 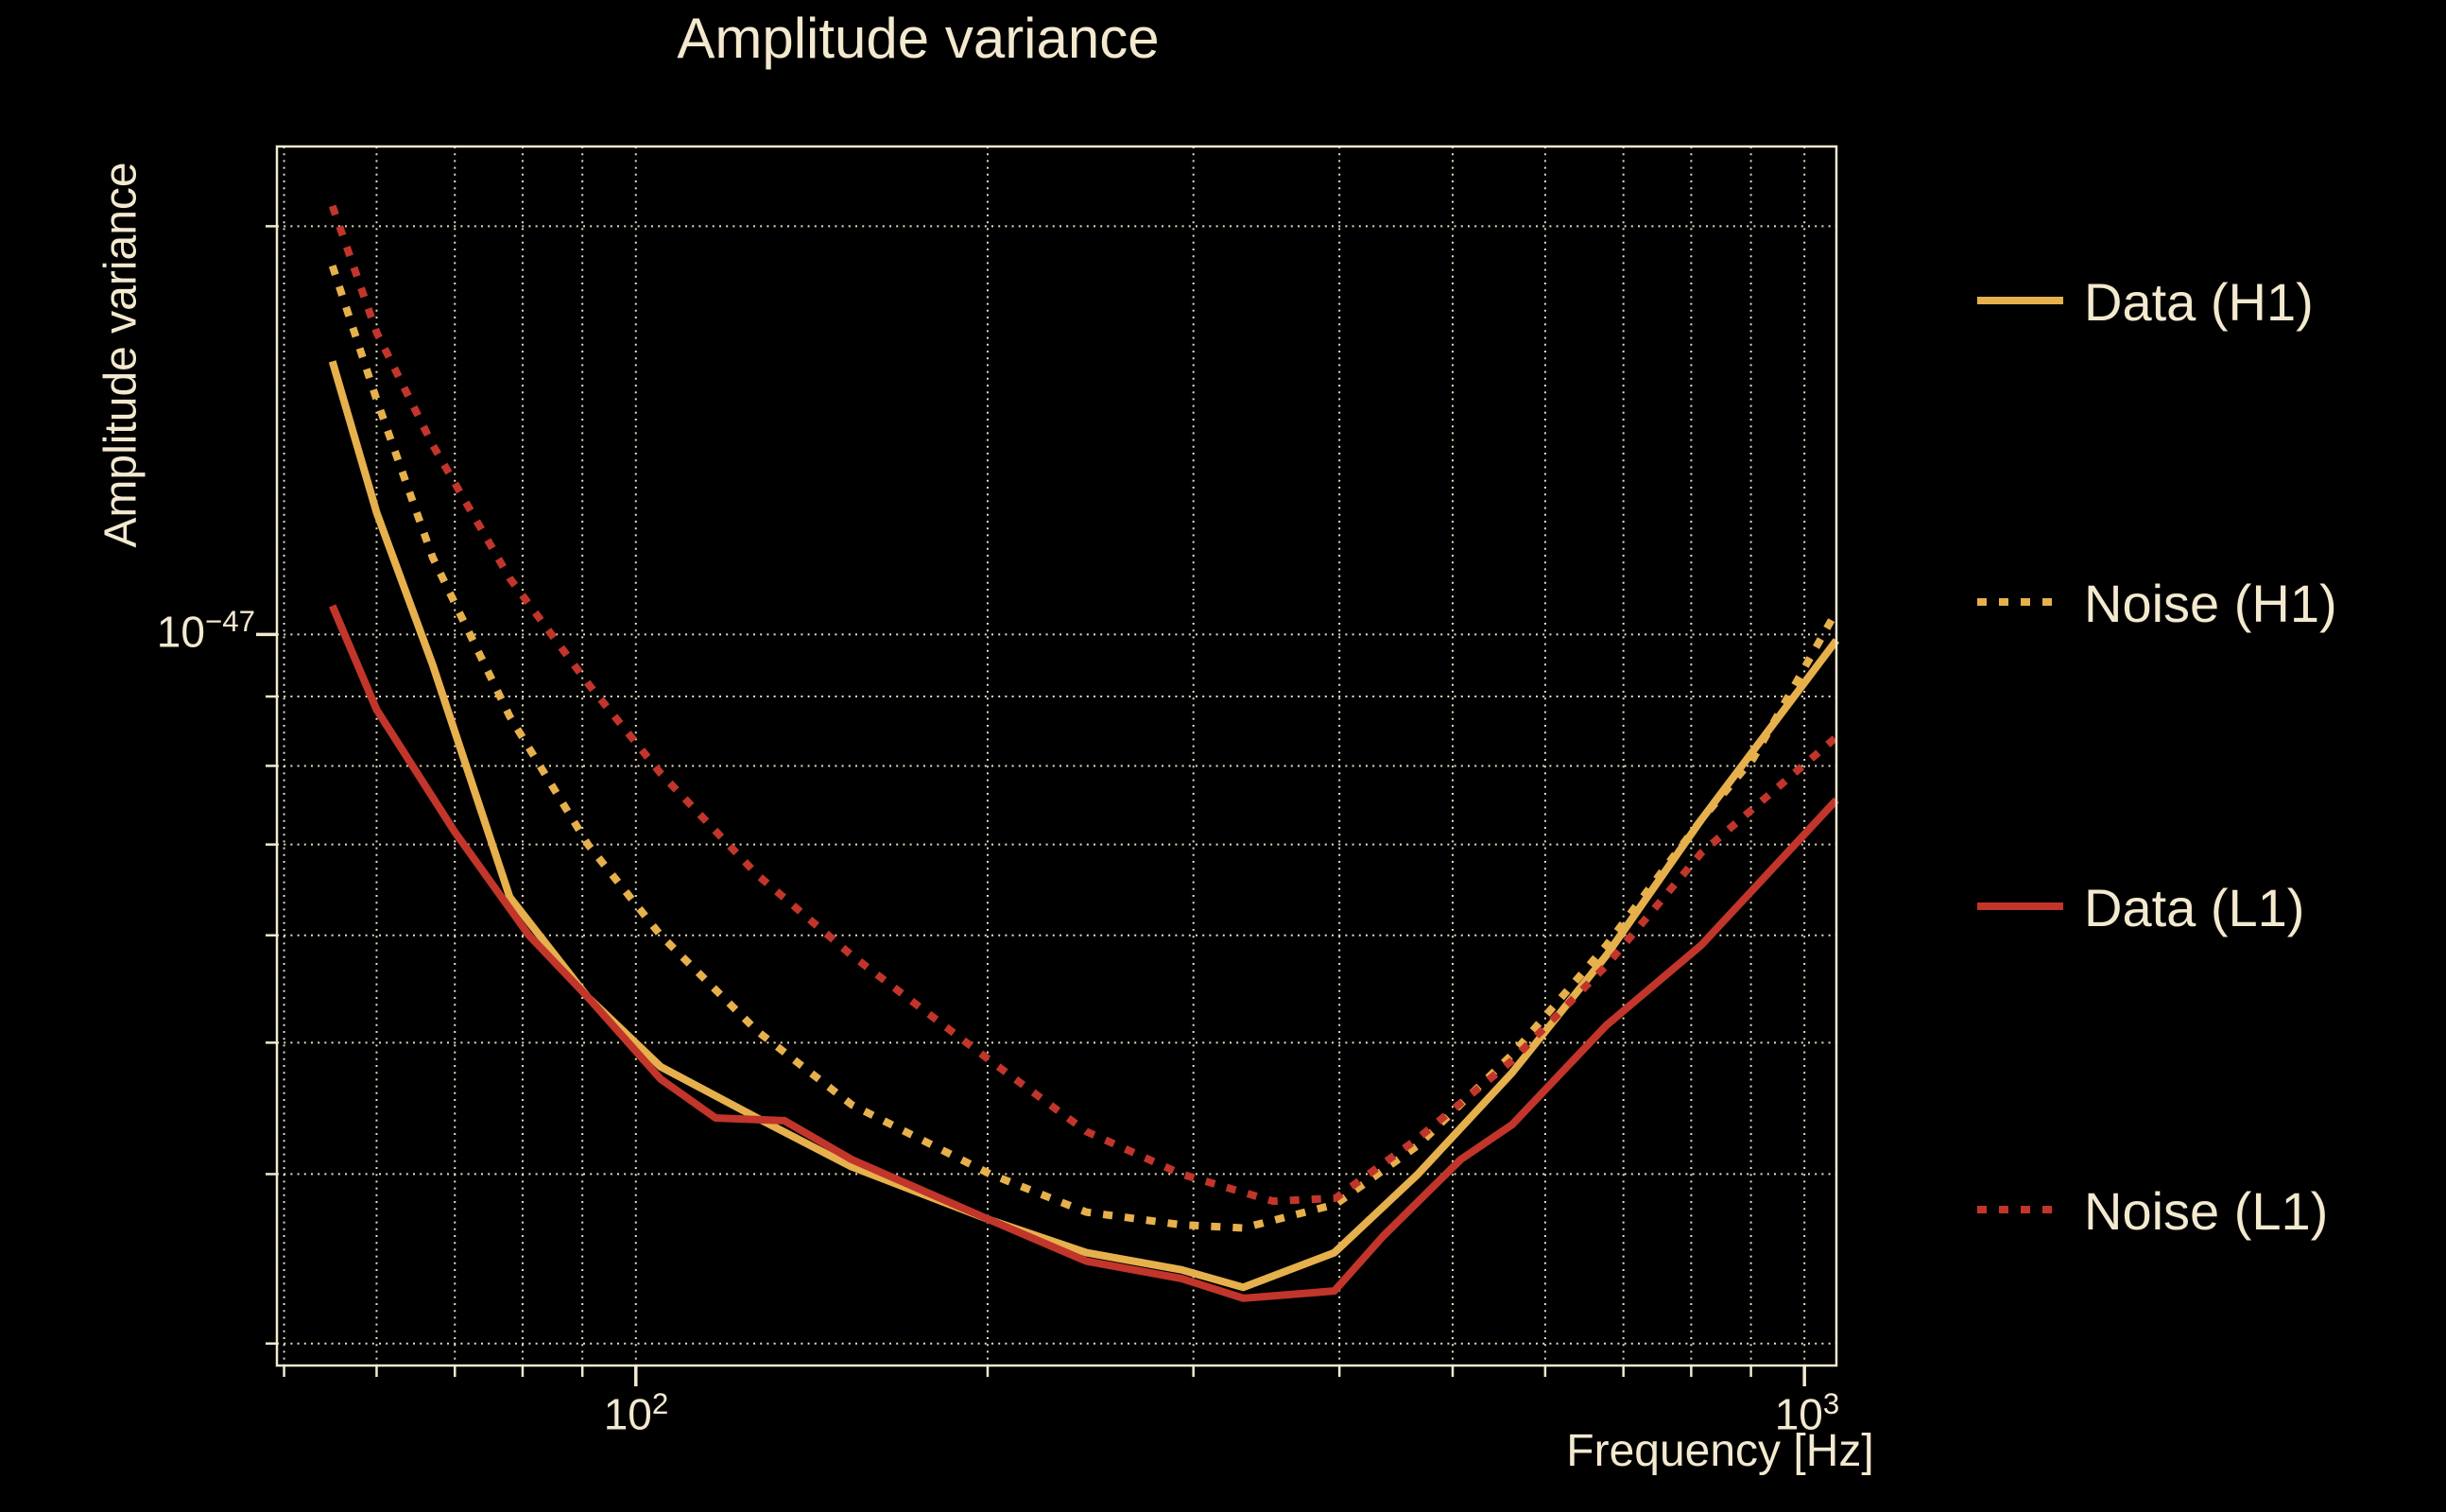 I want to click on chart-title: Amplitude variance, so click(x=918, y=38).